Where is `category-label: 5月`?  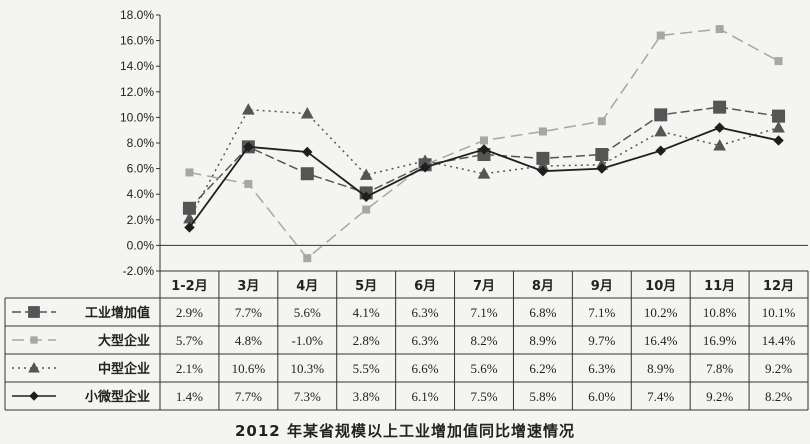 category-label: 5月 is located at coordinates (366, 286).